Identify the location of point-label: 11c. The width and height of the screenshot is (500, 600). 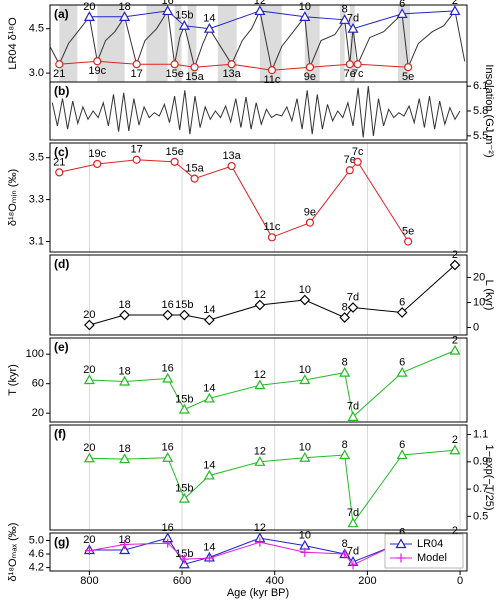
(271, 227).